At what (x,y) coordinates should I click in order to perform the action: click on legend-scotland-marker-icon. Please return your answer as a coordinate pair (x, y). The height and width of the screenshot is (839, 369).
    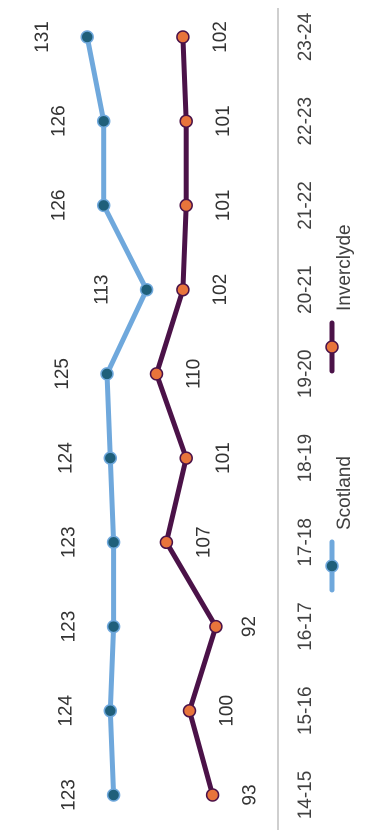
    Looking at the image, I should click on (332, 566).